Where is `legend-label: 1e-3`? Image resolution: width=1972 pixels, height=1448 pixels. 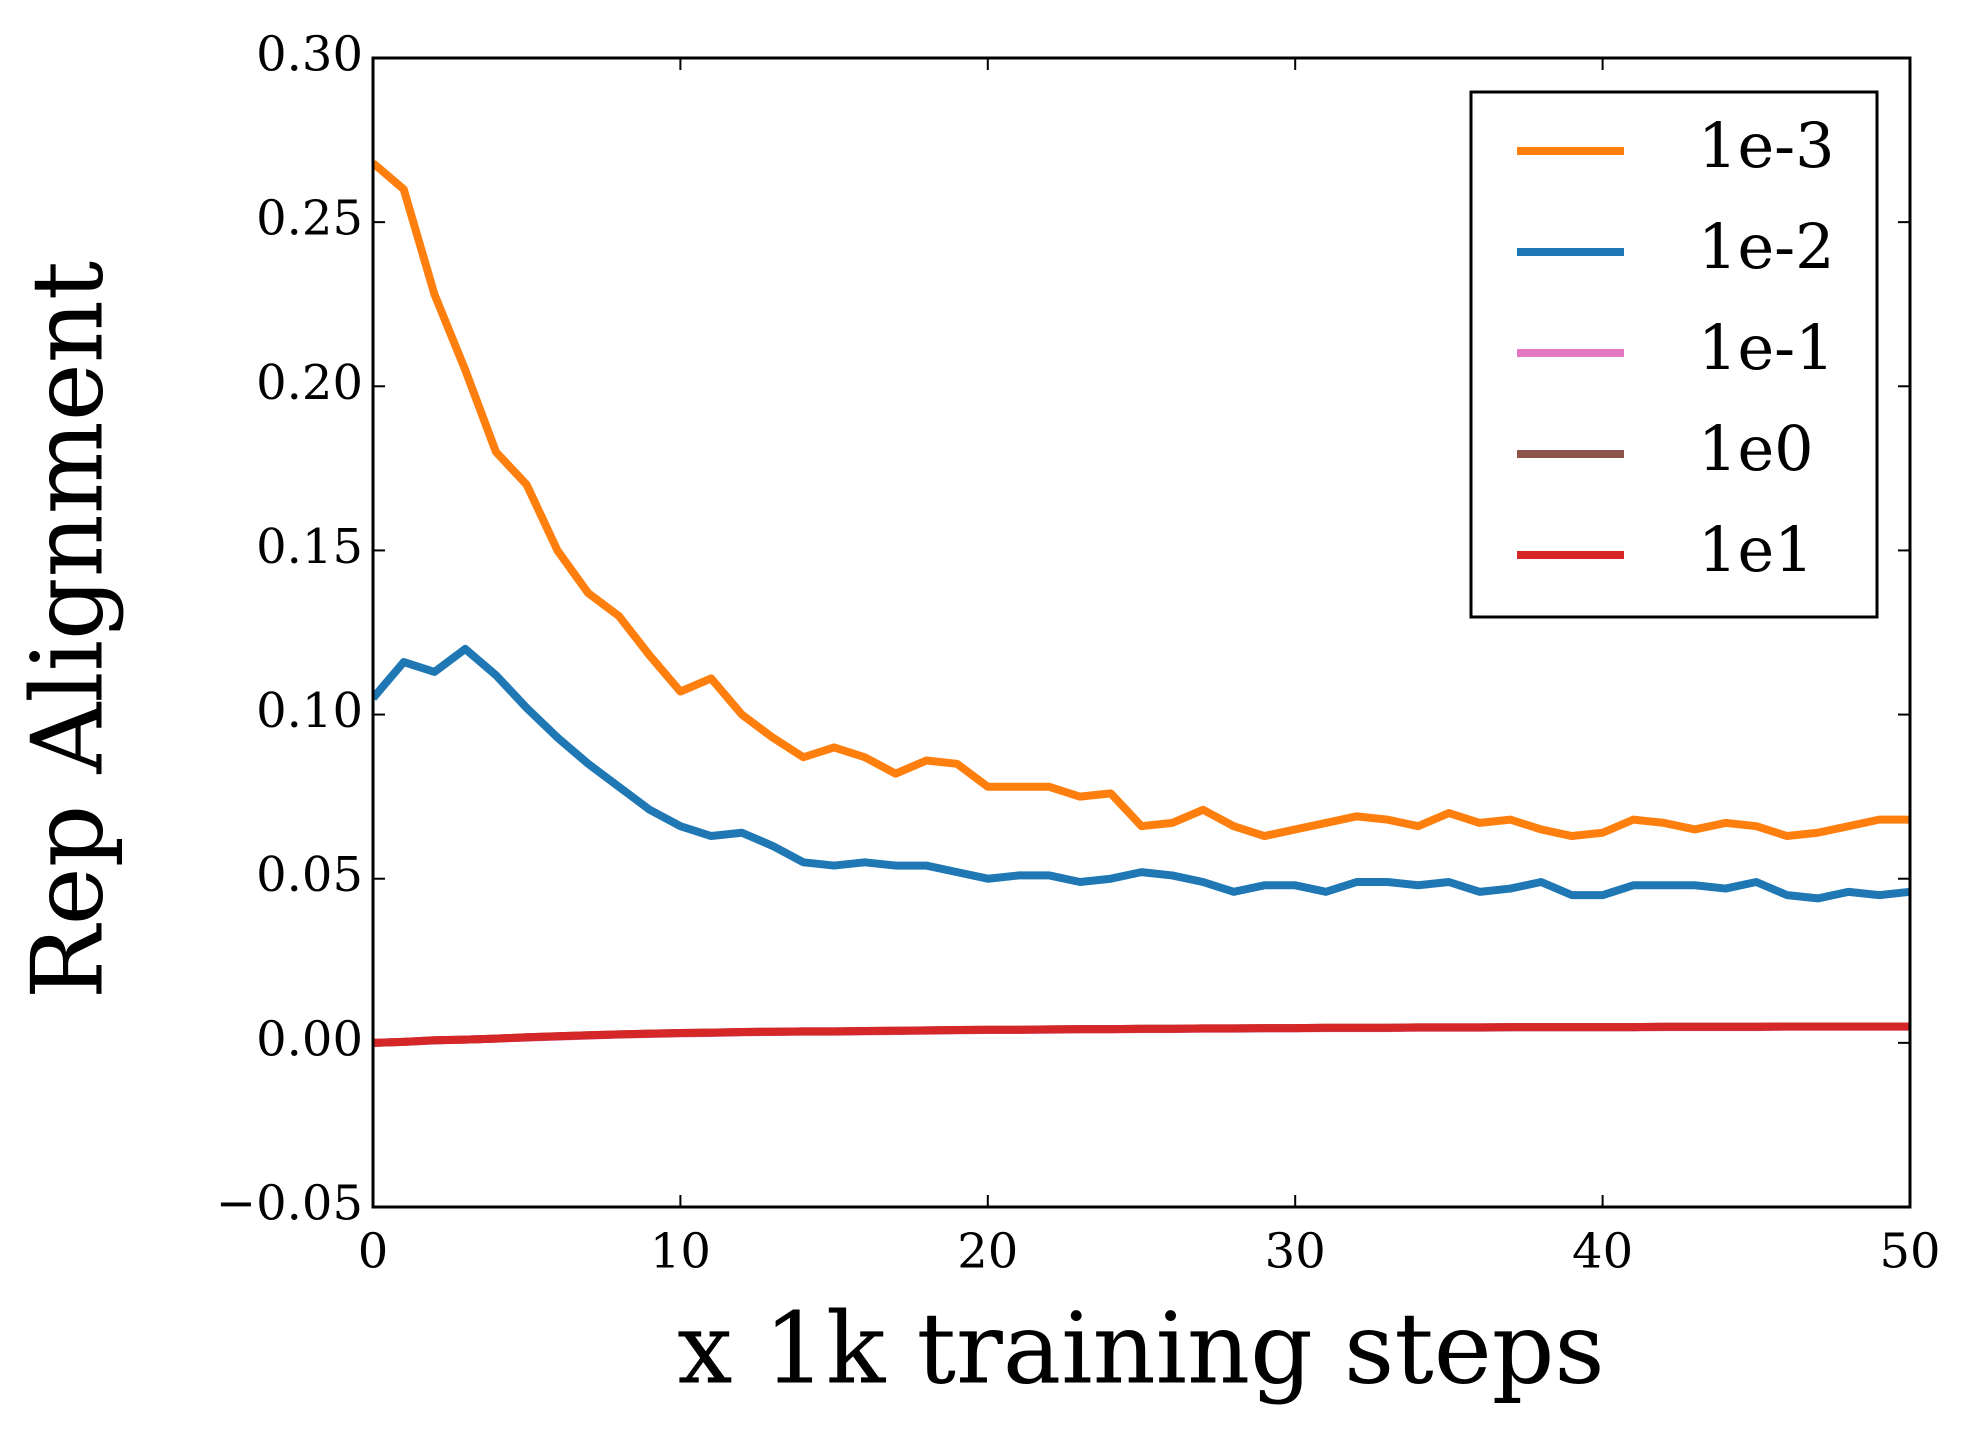 legend-label: 1e-3 is located at coordinates (1766, 145).